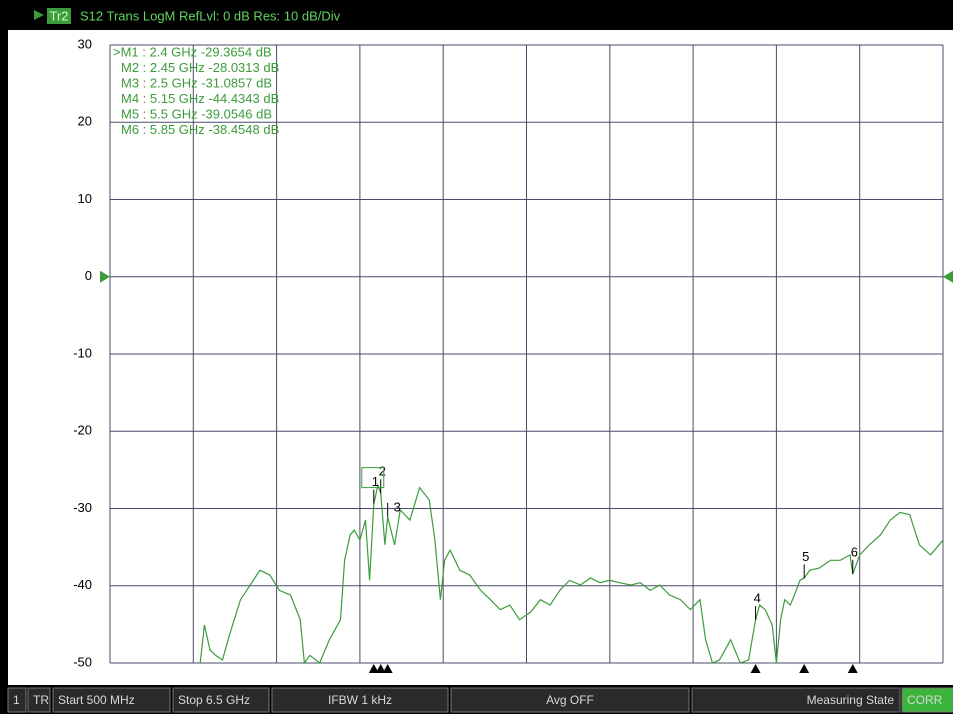  I want to click on marker-label: 2, so click(382, 471).